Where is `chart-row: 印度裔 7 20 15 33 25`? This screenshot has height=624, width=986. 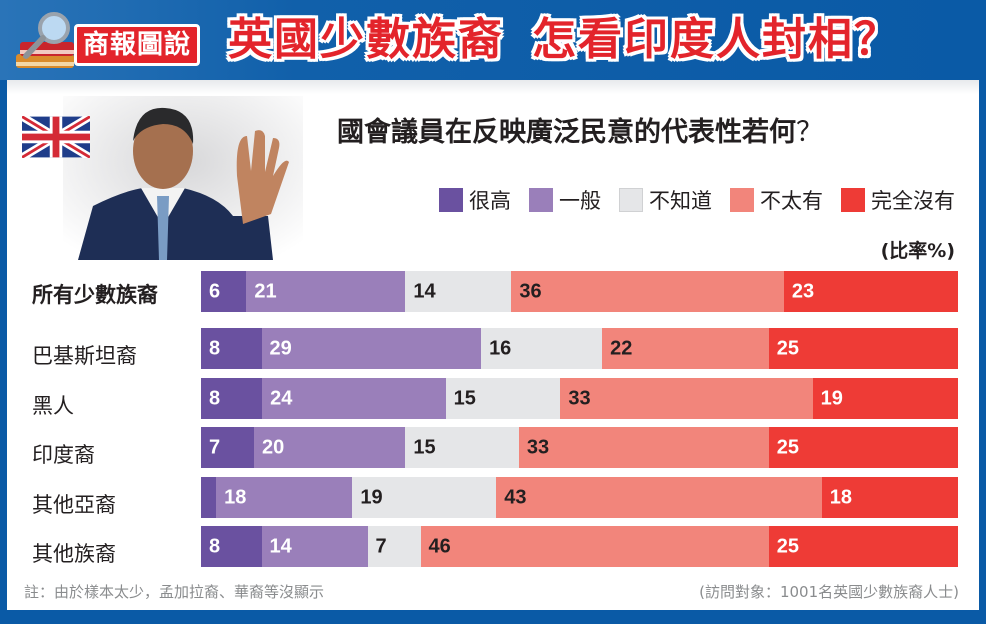 chart-row: 印度裔 7 20 15 33 25 is located at coordinates (493, 447).